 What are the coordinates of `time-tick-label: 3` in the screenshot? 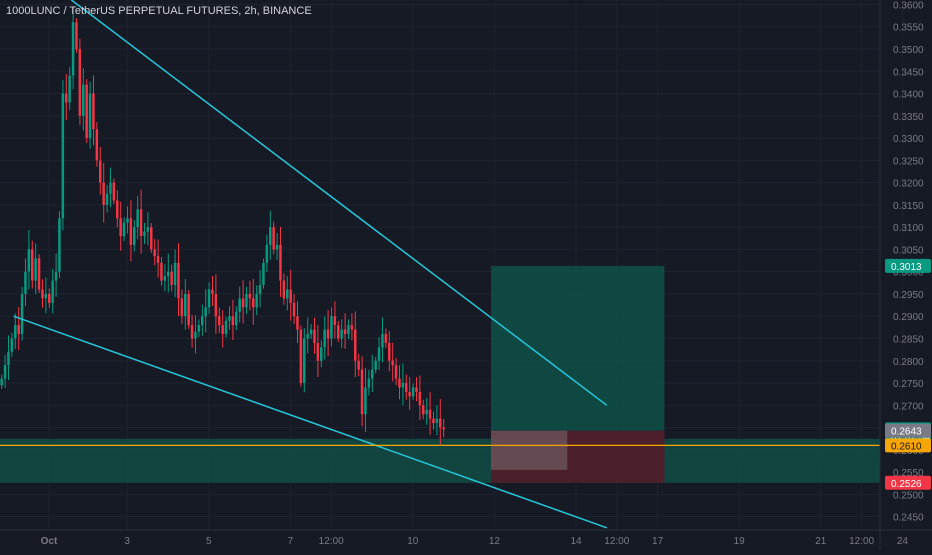 It's located at (127, 541).